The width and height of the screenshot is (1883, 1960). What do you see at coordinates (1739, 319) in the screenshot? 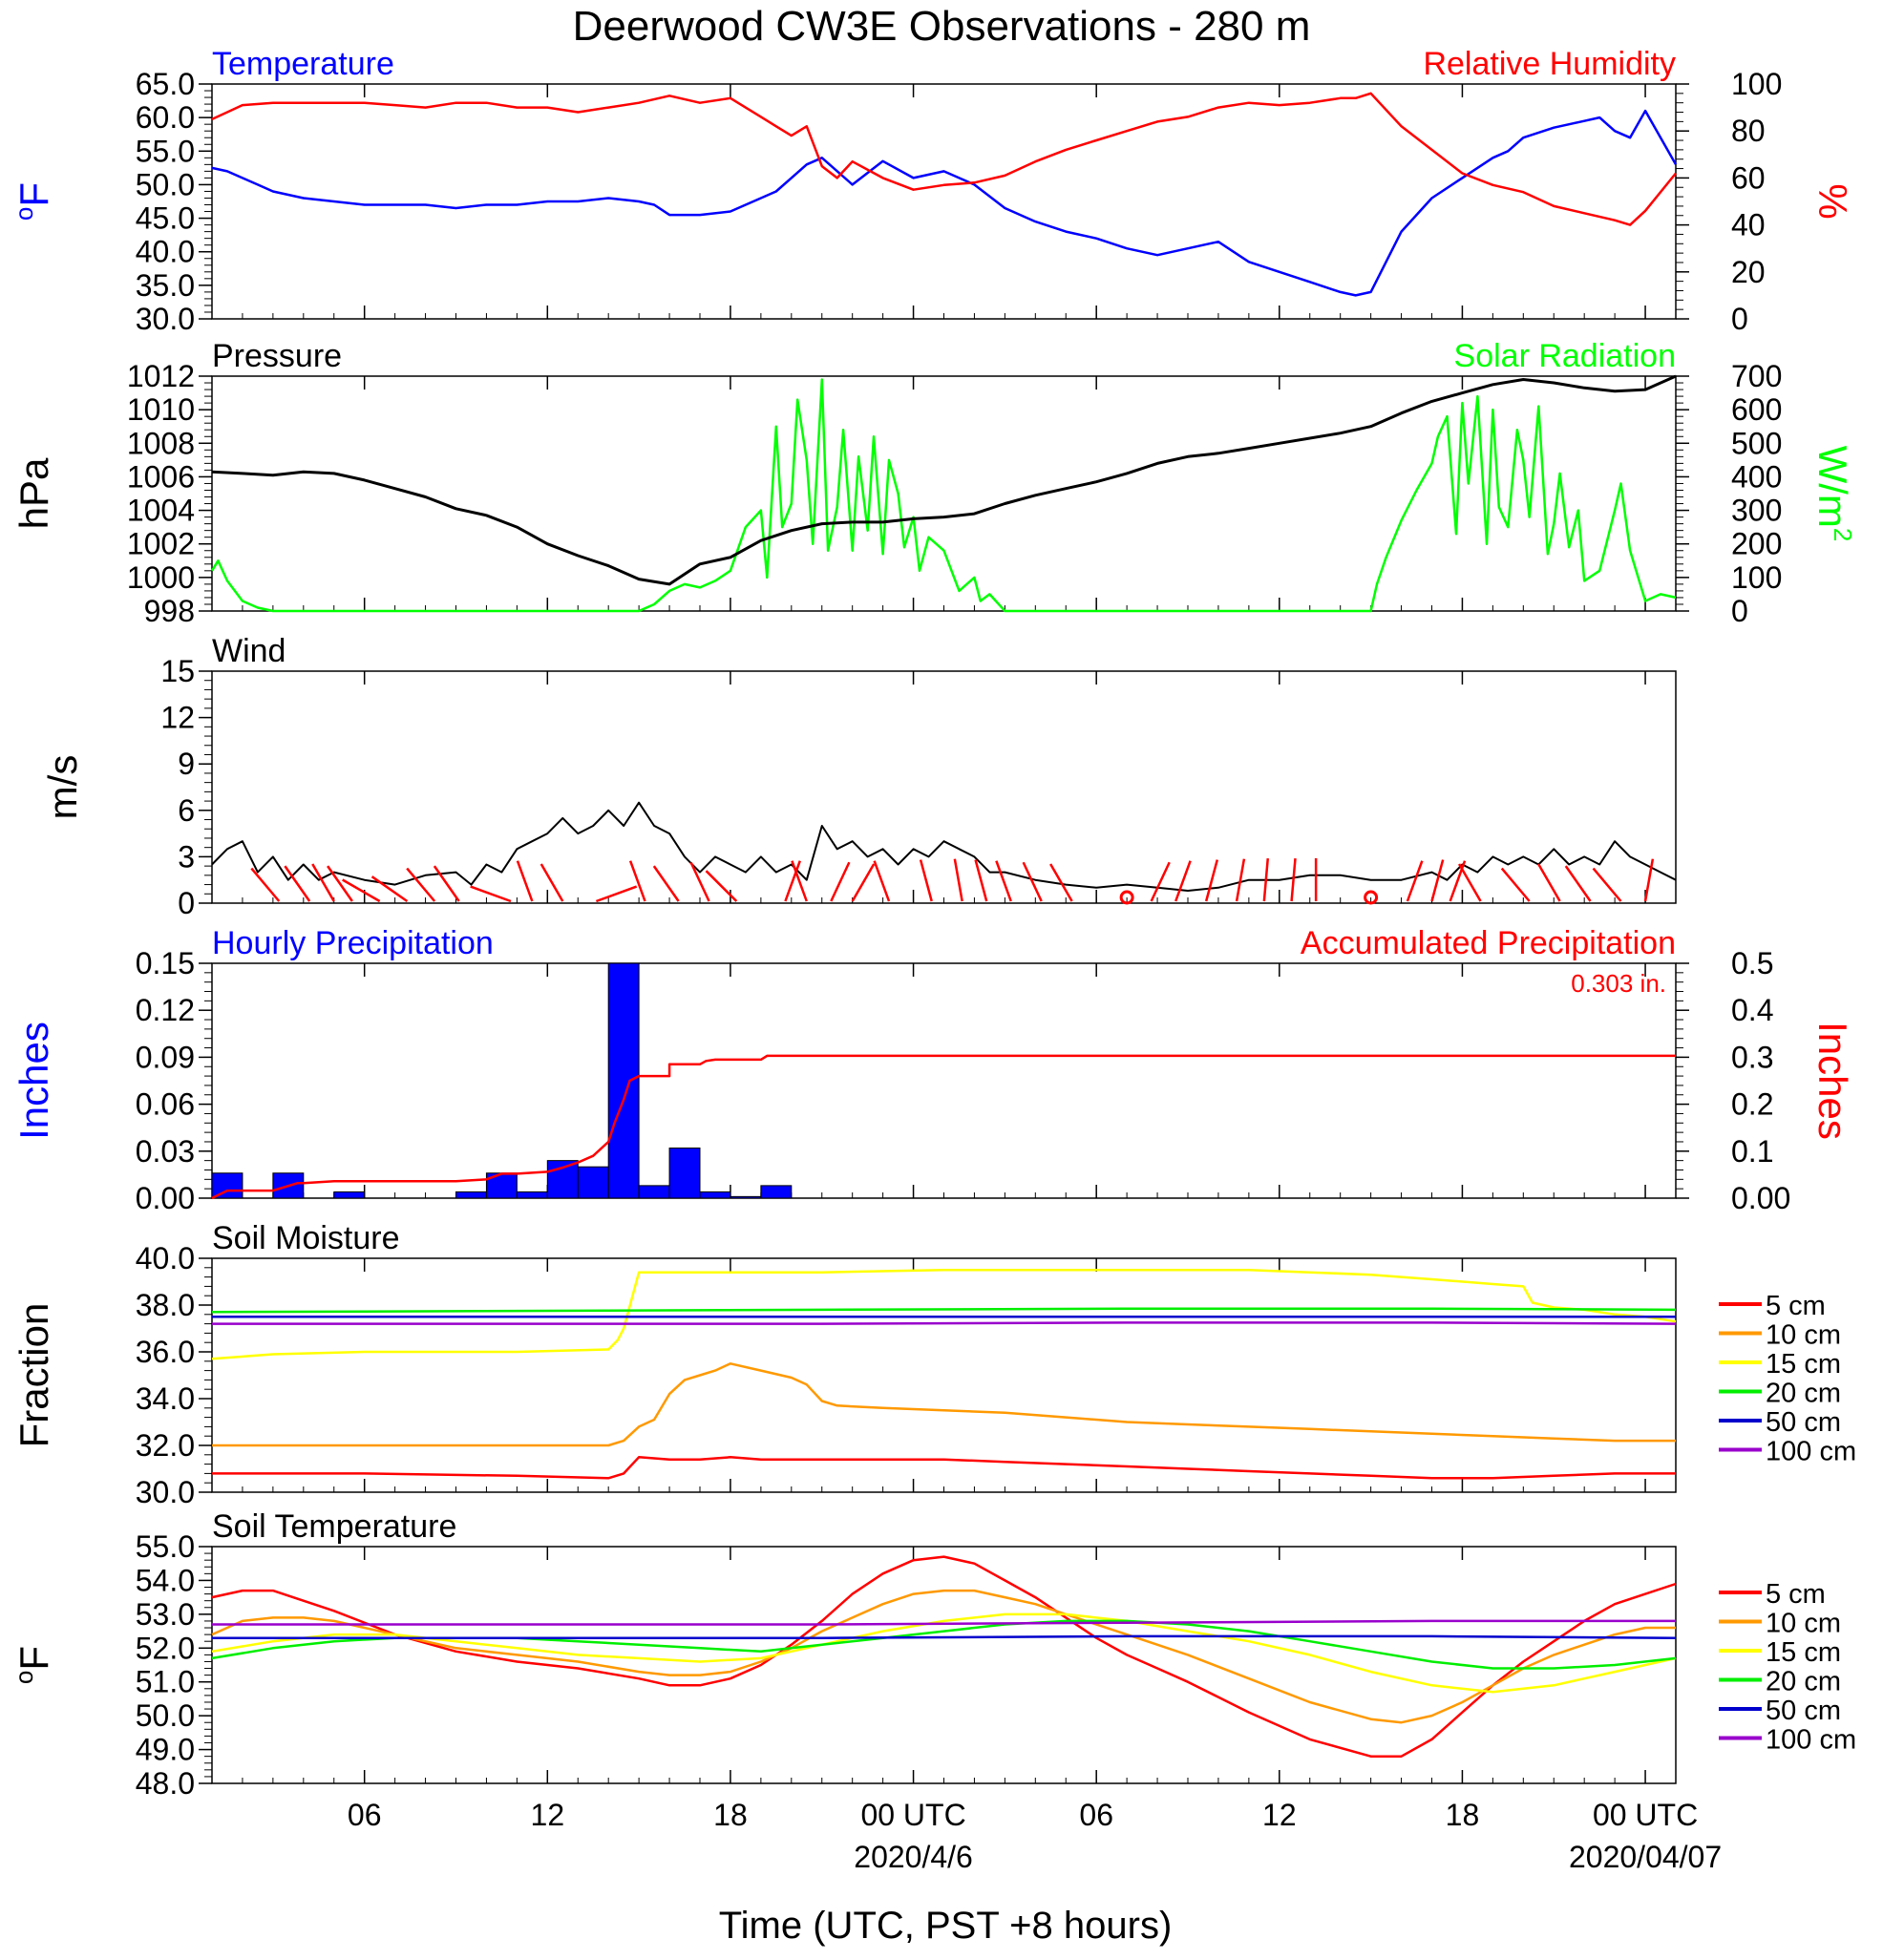
I see `humidity-axis-tick-label: 0` at bounding box center [1739, 319].